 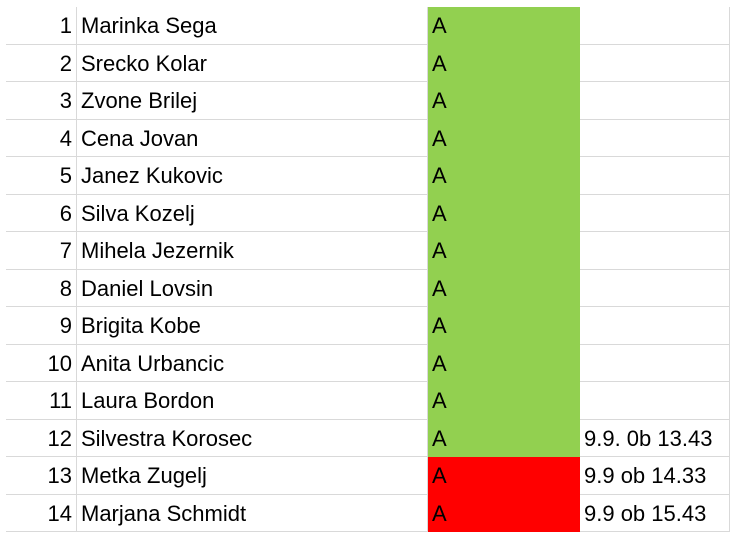 I want to click on row-number: 3, so click(x=41, y=101).